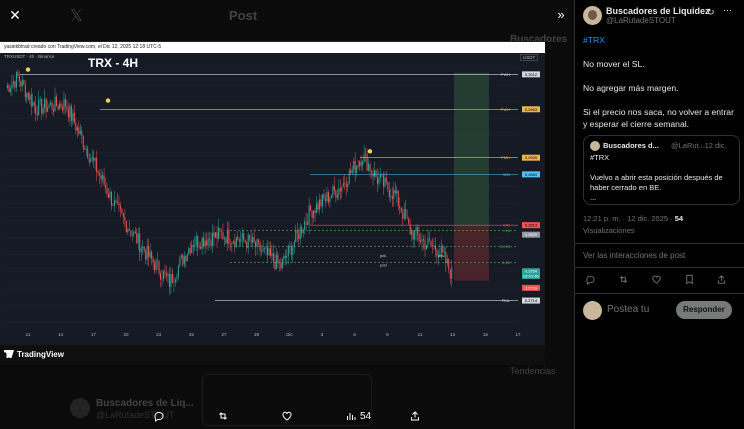 This screenshot has height=429, width=744. What do you see at coordinates (679, 218) in the screenshot?
I see `views-total: 54` at bounding box center [679, 218].